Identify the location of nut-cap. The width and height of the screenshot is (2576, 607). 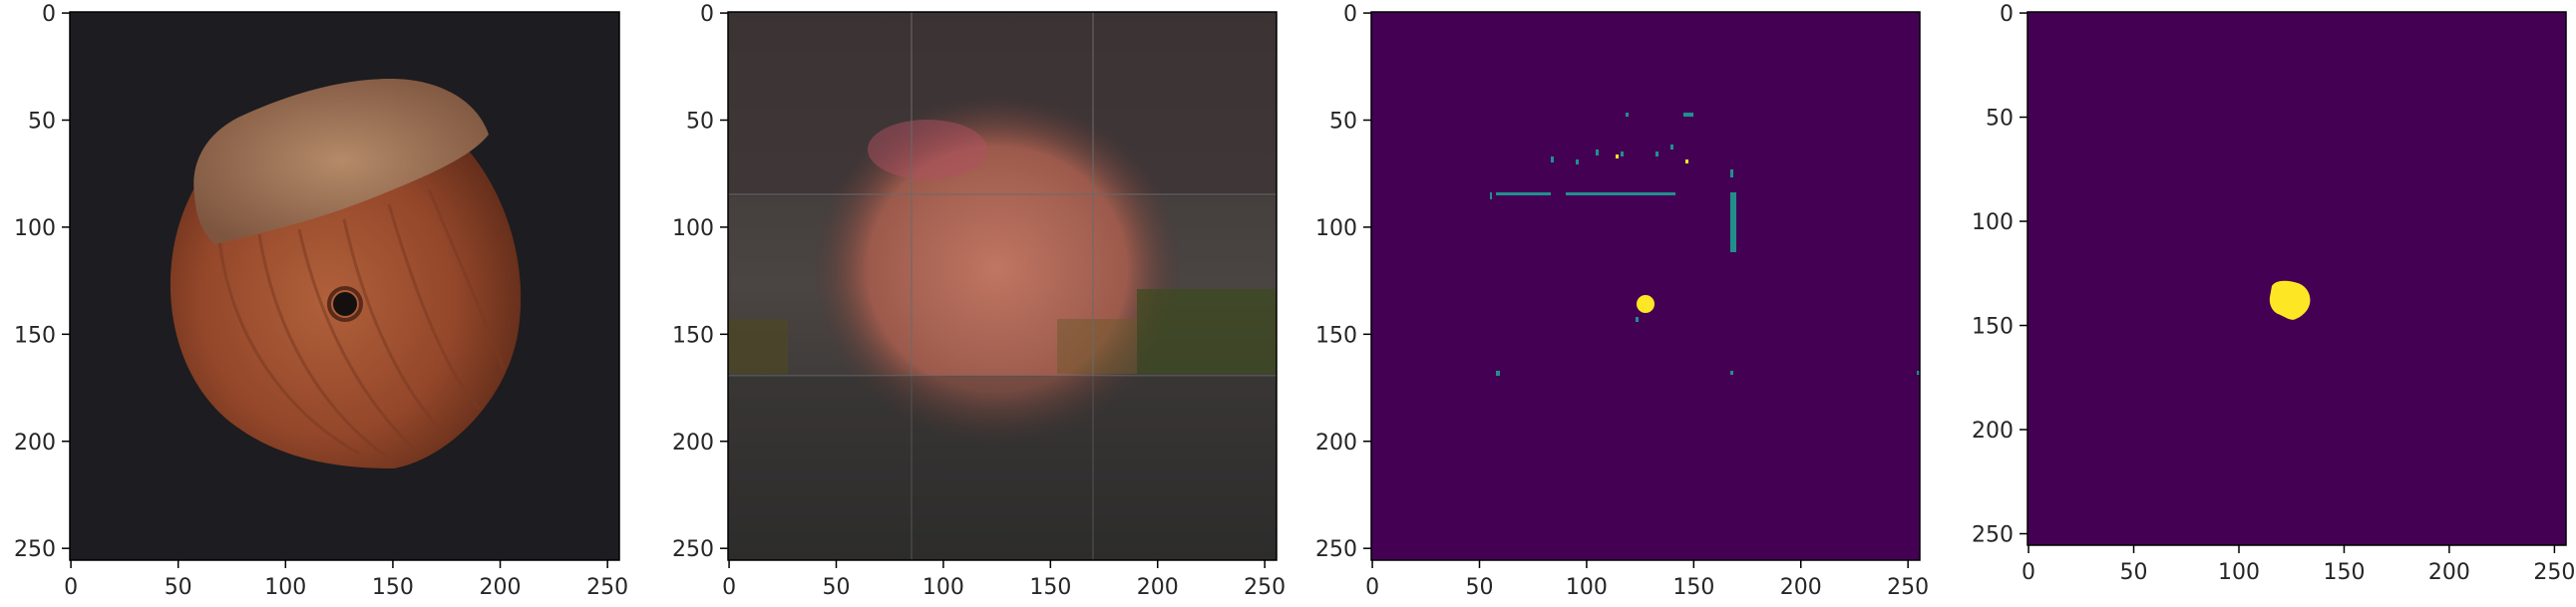
(341, 161).